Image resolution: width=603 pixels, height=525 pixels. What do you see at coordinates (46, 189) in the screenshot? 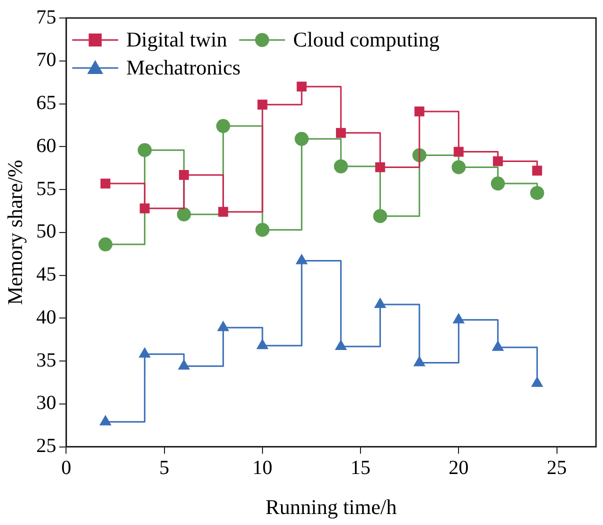
I see `y-tick-label: 55` at bounding box center [46, 189].